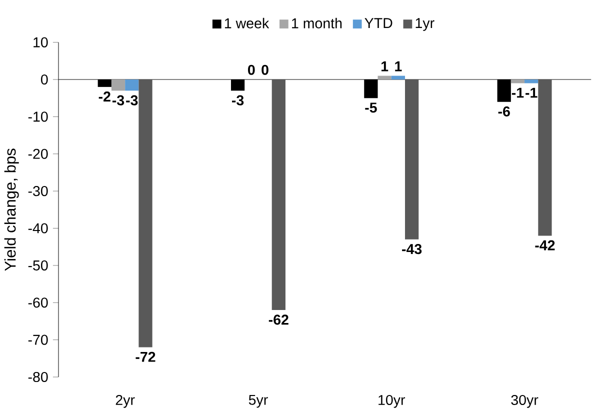 This screenshot has height=412, width=610. Describe the element at coordinates (44, 79) in the screenshot. I see `y-tick-label: 0` at that location.